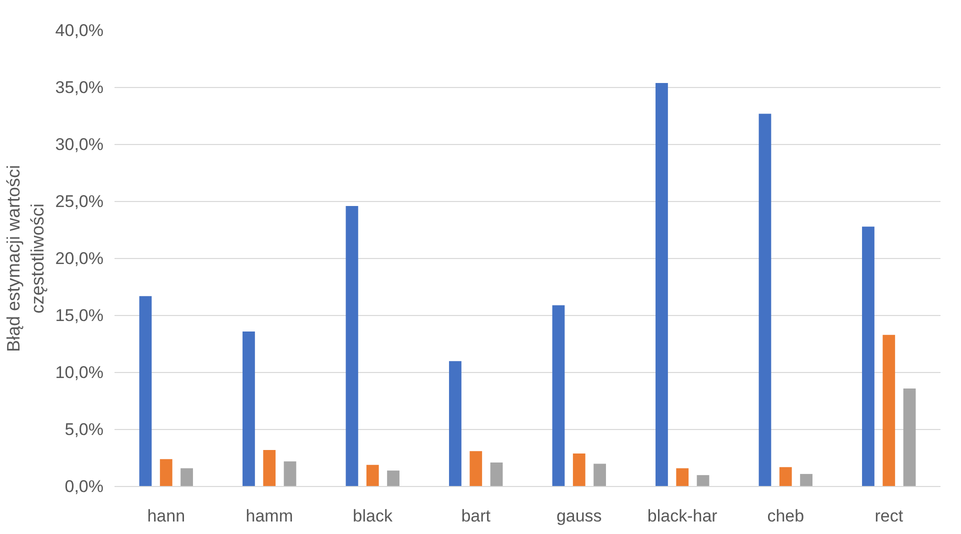 The image size is (961, 534). I want to click on y-tick-label: 20,0%, so click(79, 258).